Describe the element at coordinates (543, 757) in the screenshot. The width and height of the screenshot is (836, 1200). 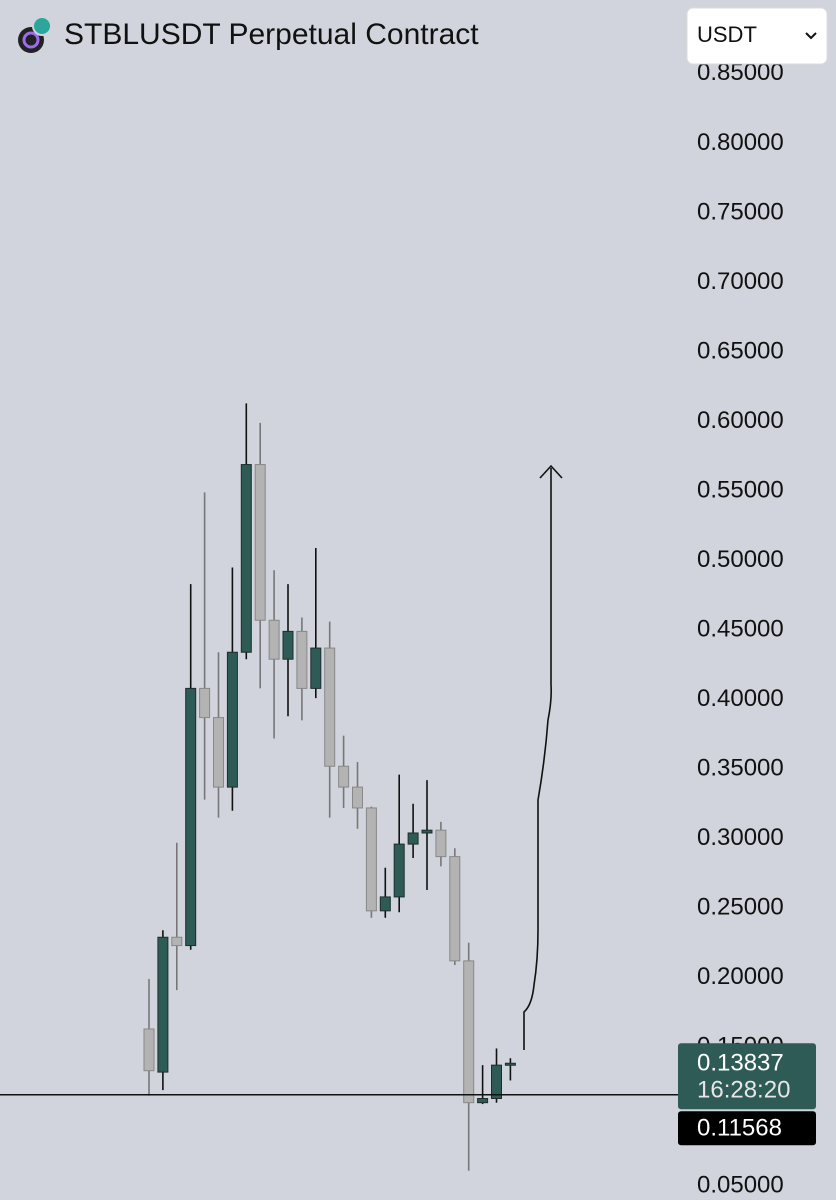
I see `drawn-arrow` at that location.